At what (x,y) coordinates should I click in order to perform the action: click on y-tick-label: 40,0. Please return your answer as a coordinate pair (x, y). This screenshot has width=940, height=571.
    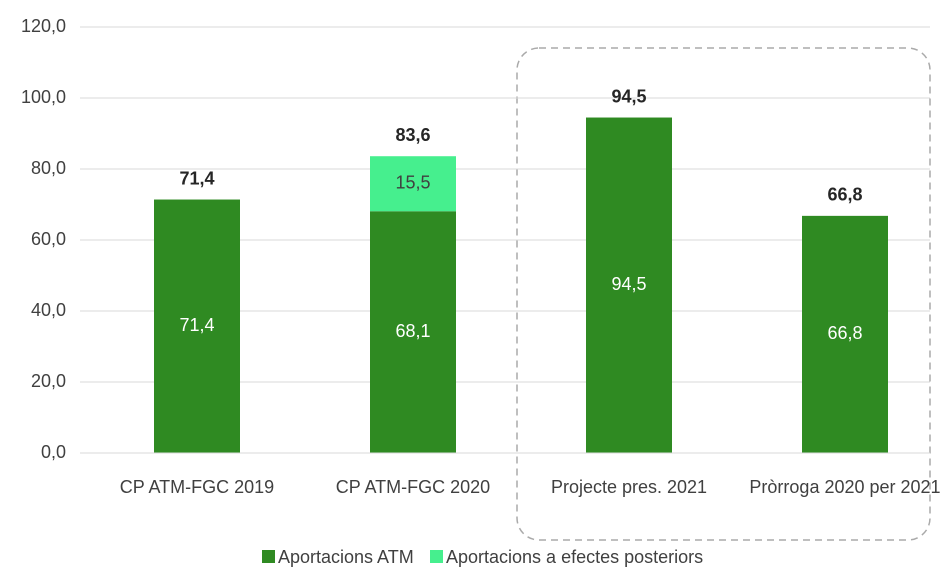
    Looking at the image, I should click on (48, 310).